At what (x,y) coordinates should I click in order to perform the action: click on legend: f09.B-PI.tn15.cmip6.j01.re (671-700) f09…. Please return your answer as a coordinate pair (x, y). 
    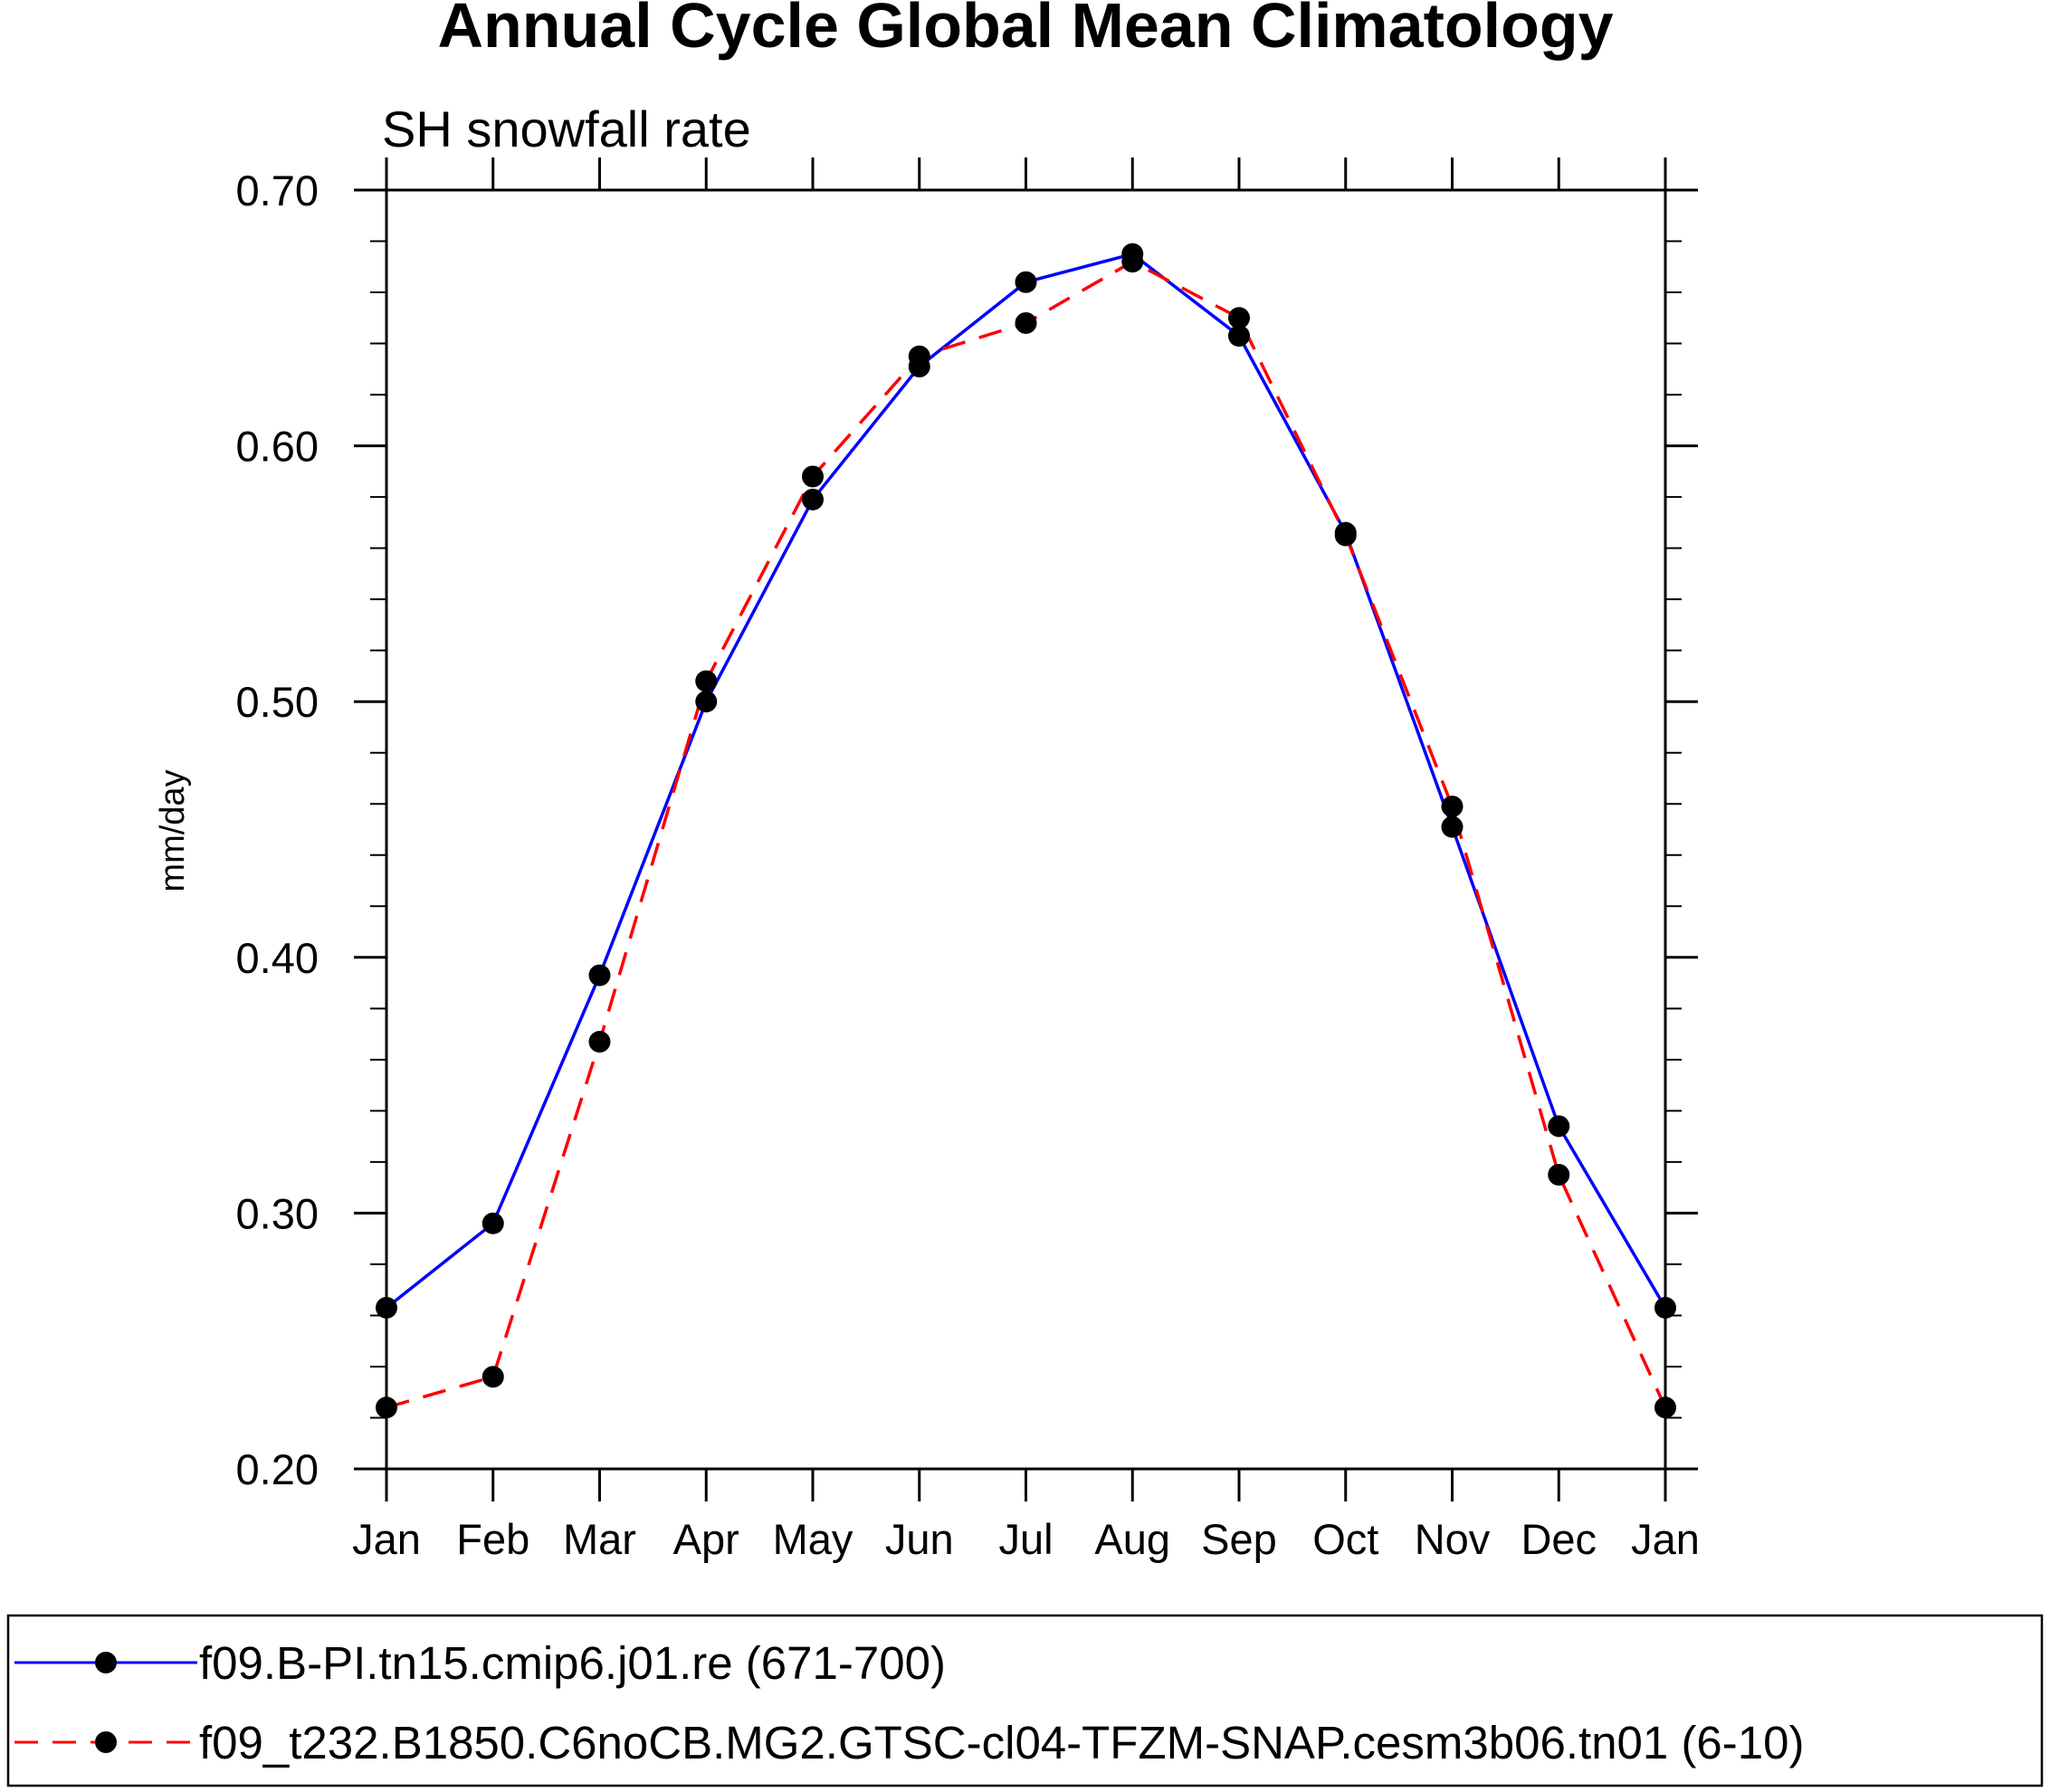
    Looking at the image, I should click on (1025, 1700).